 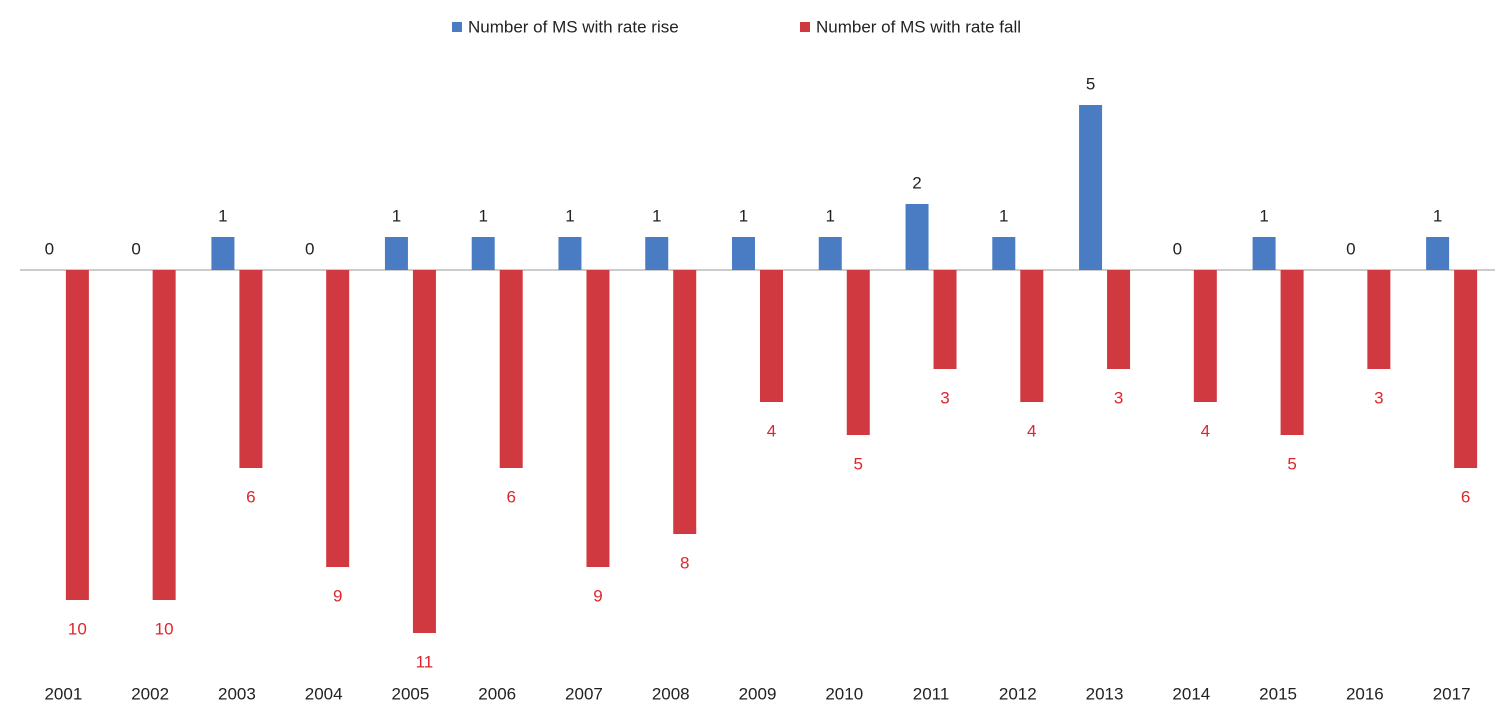 I want to click on x-tick-label: 2017, so click(x=1452, y=693).